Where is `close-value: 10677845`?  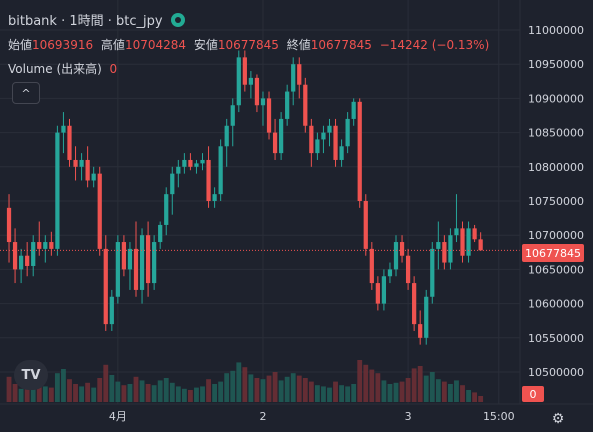
close-value: 10677845 is located at coordinates (341, 45).